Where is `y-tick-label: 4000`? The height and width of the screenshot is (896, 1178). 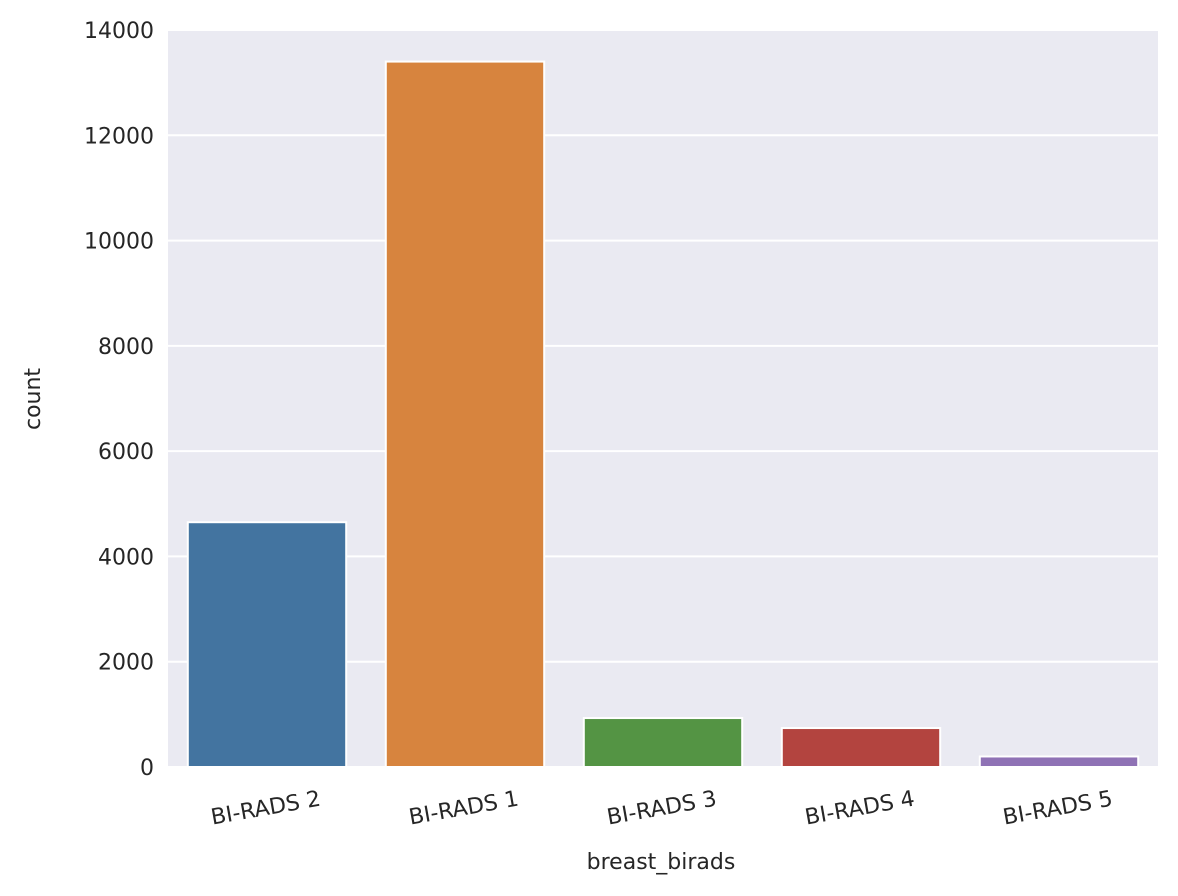
y-tick-label: 4000 is located at coordinates (126, 557).